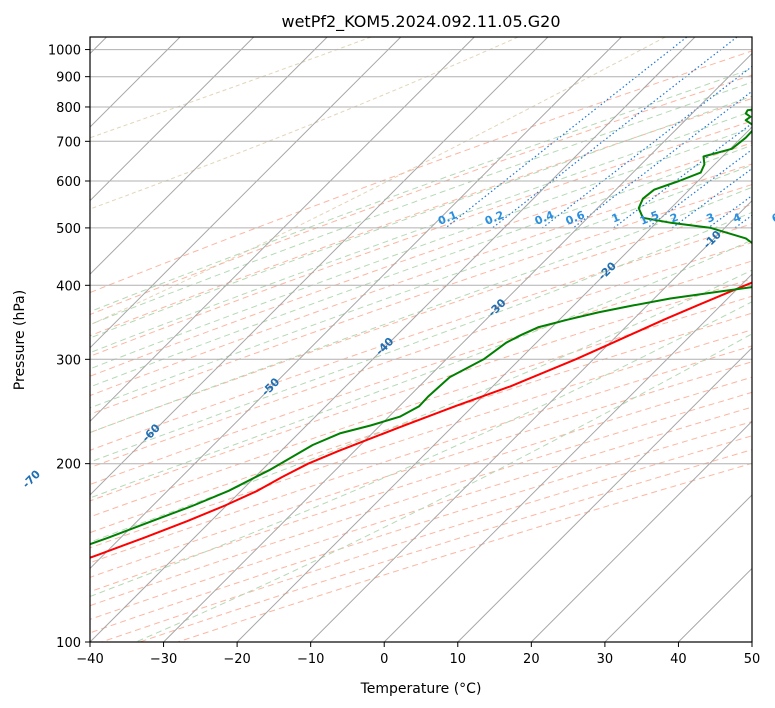  I want to click on x-axis-title: Temperature (°C), so click(421, 689).